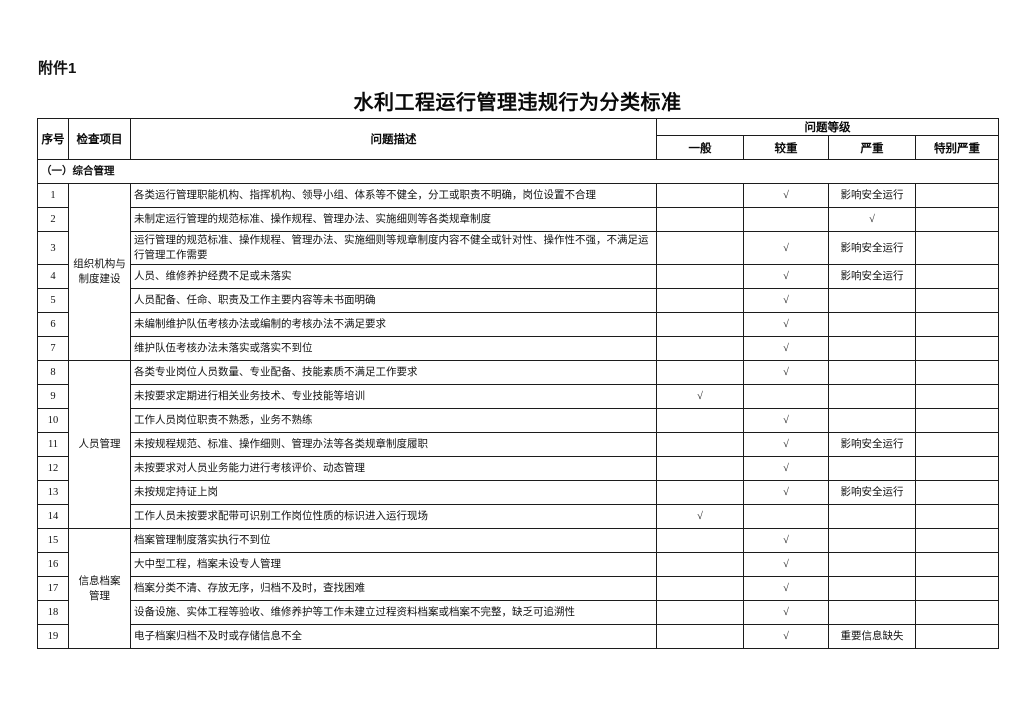 The image size is (1029, 718). What do you see at coordinates (393, 540) in the screenshot?
I see `problem-description: 档案管理制度落实执行不到位` at bounding box center [393, 540].